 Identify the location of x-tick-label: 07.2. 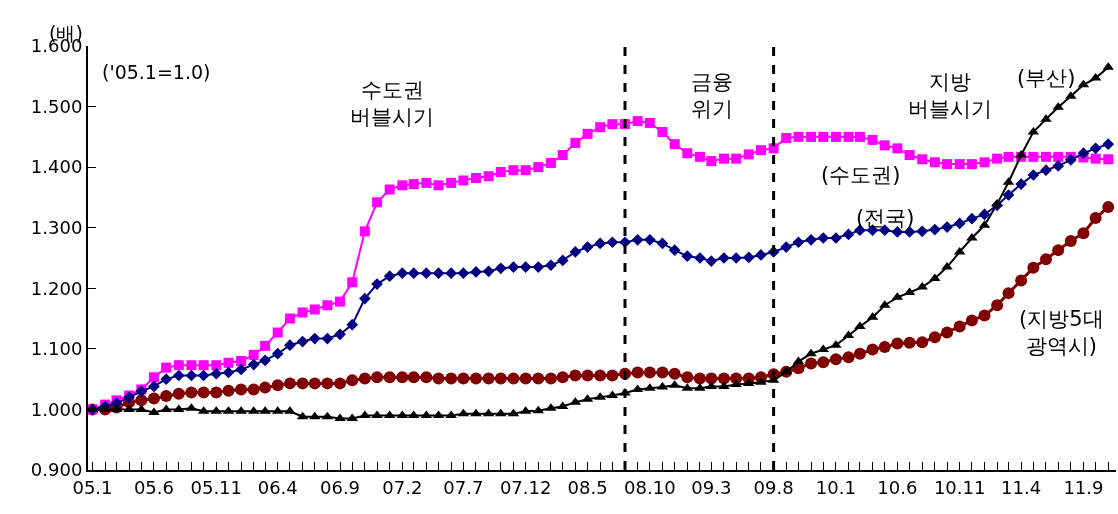
(402, 487).